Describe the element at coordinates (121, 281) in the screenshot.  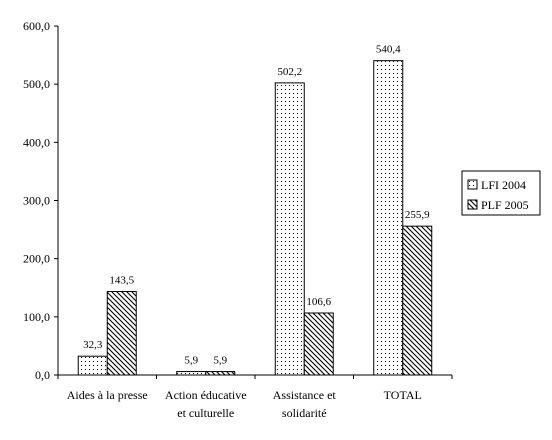
I see `data-label: 143,5` at that location.